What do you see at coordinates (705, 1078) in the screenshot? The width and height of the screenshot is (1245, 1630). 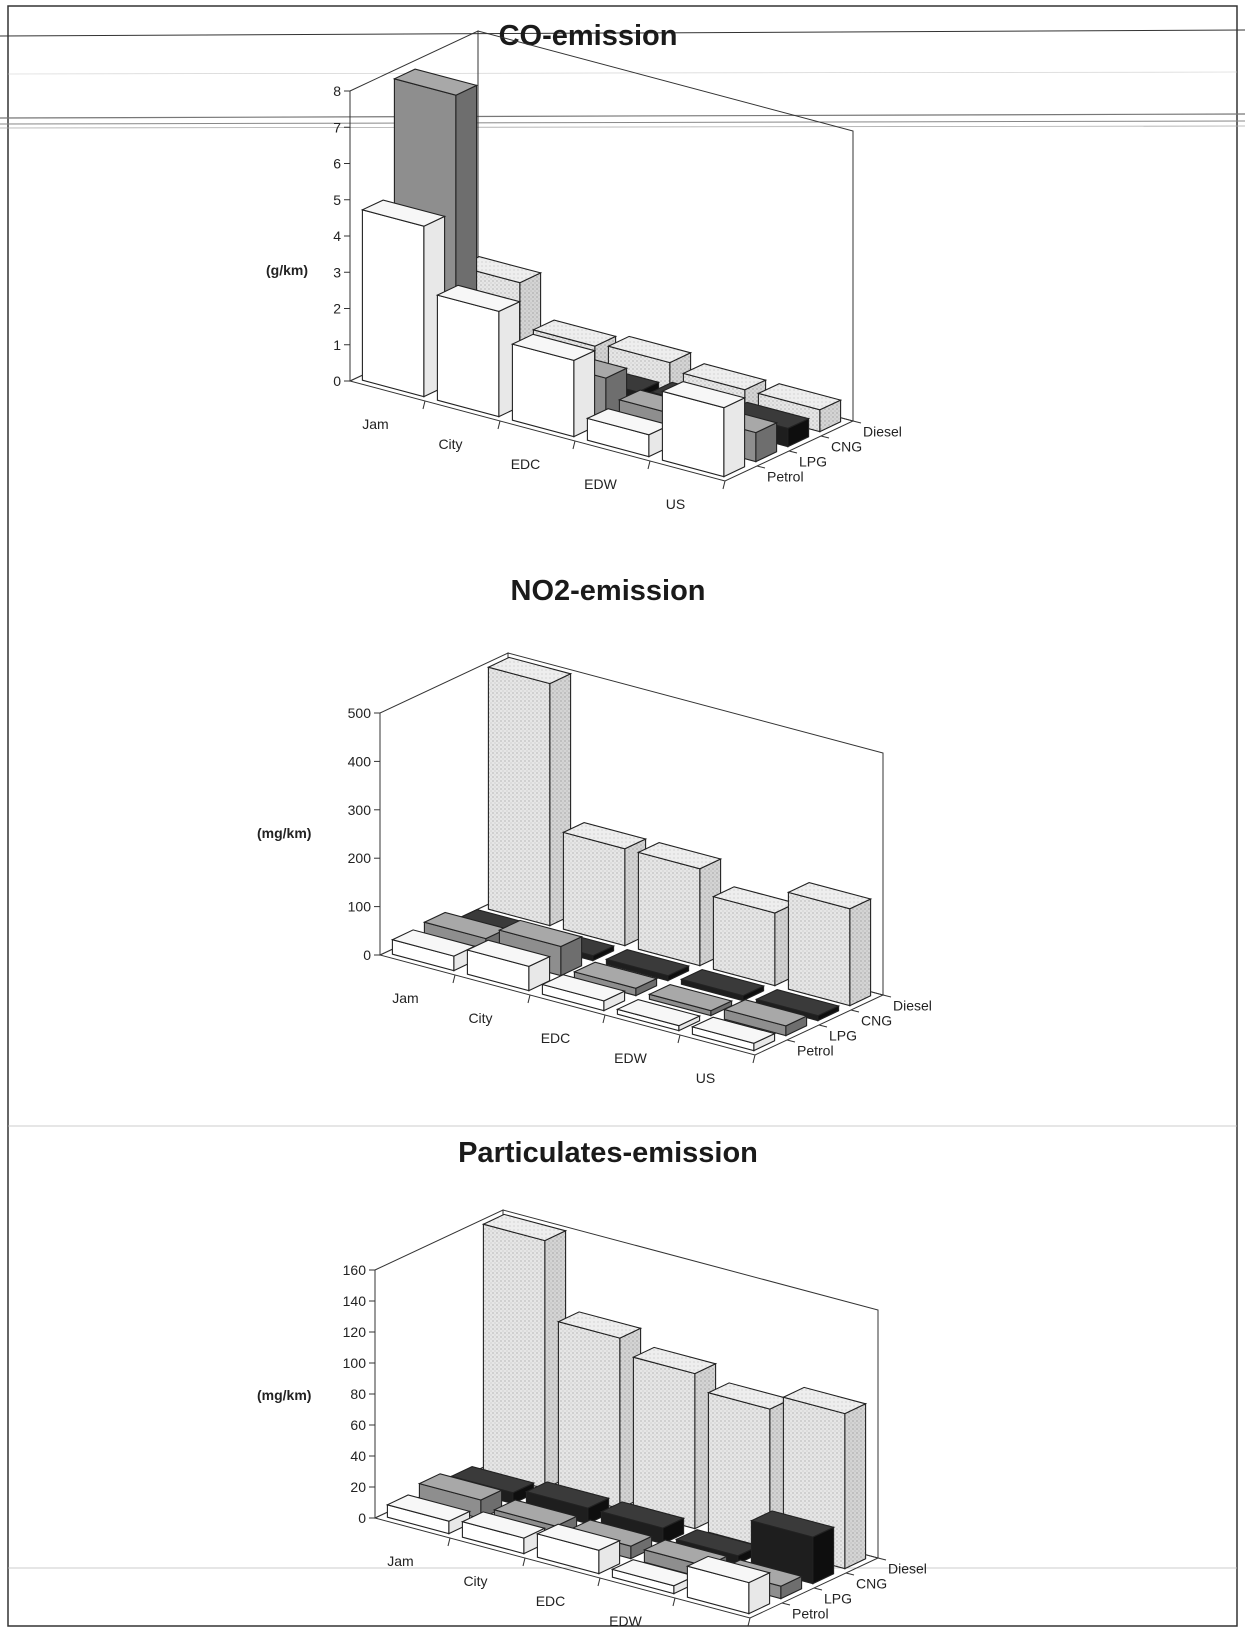 I see `x-tick-label: US` at bounding box center [705, 1078].